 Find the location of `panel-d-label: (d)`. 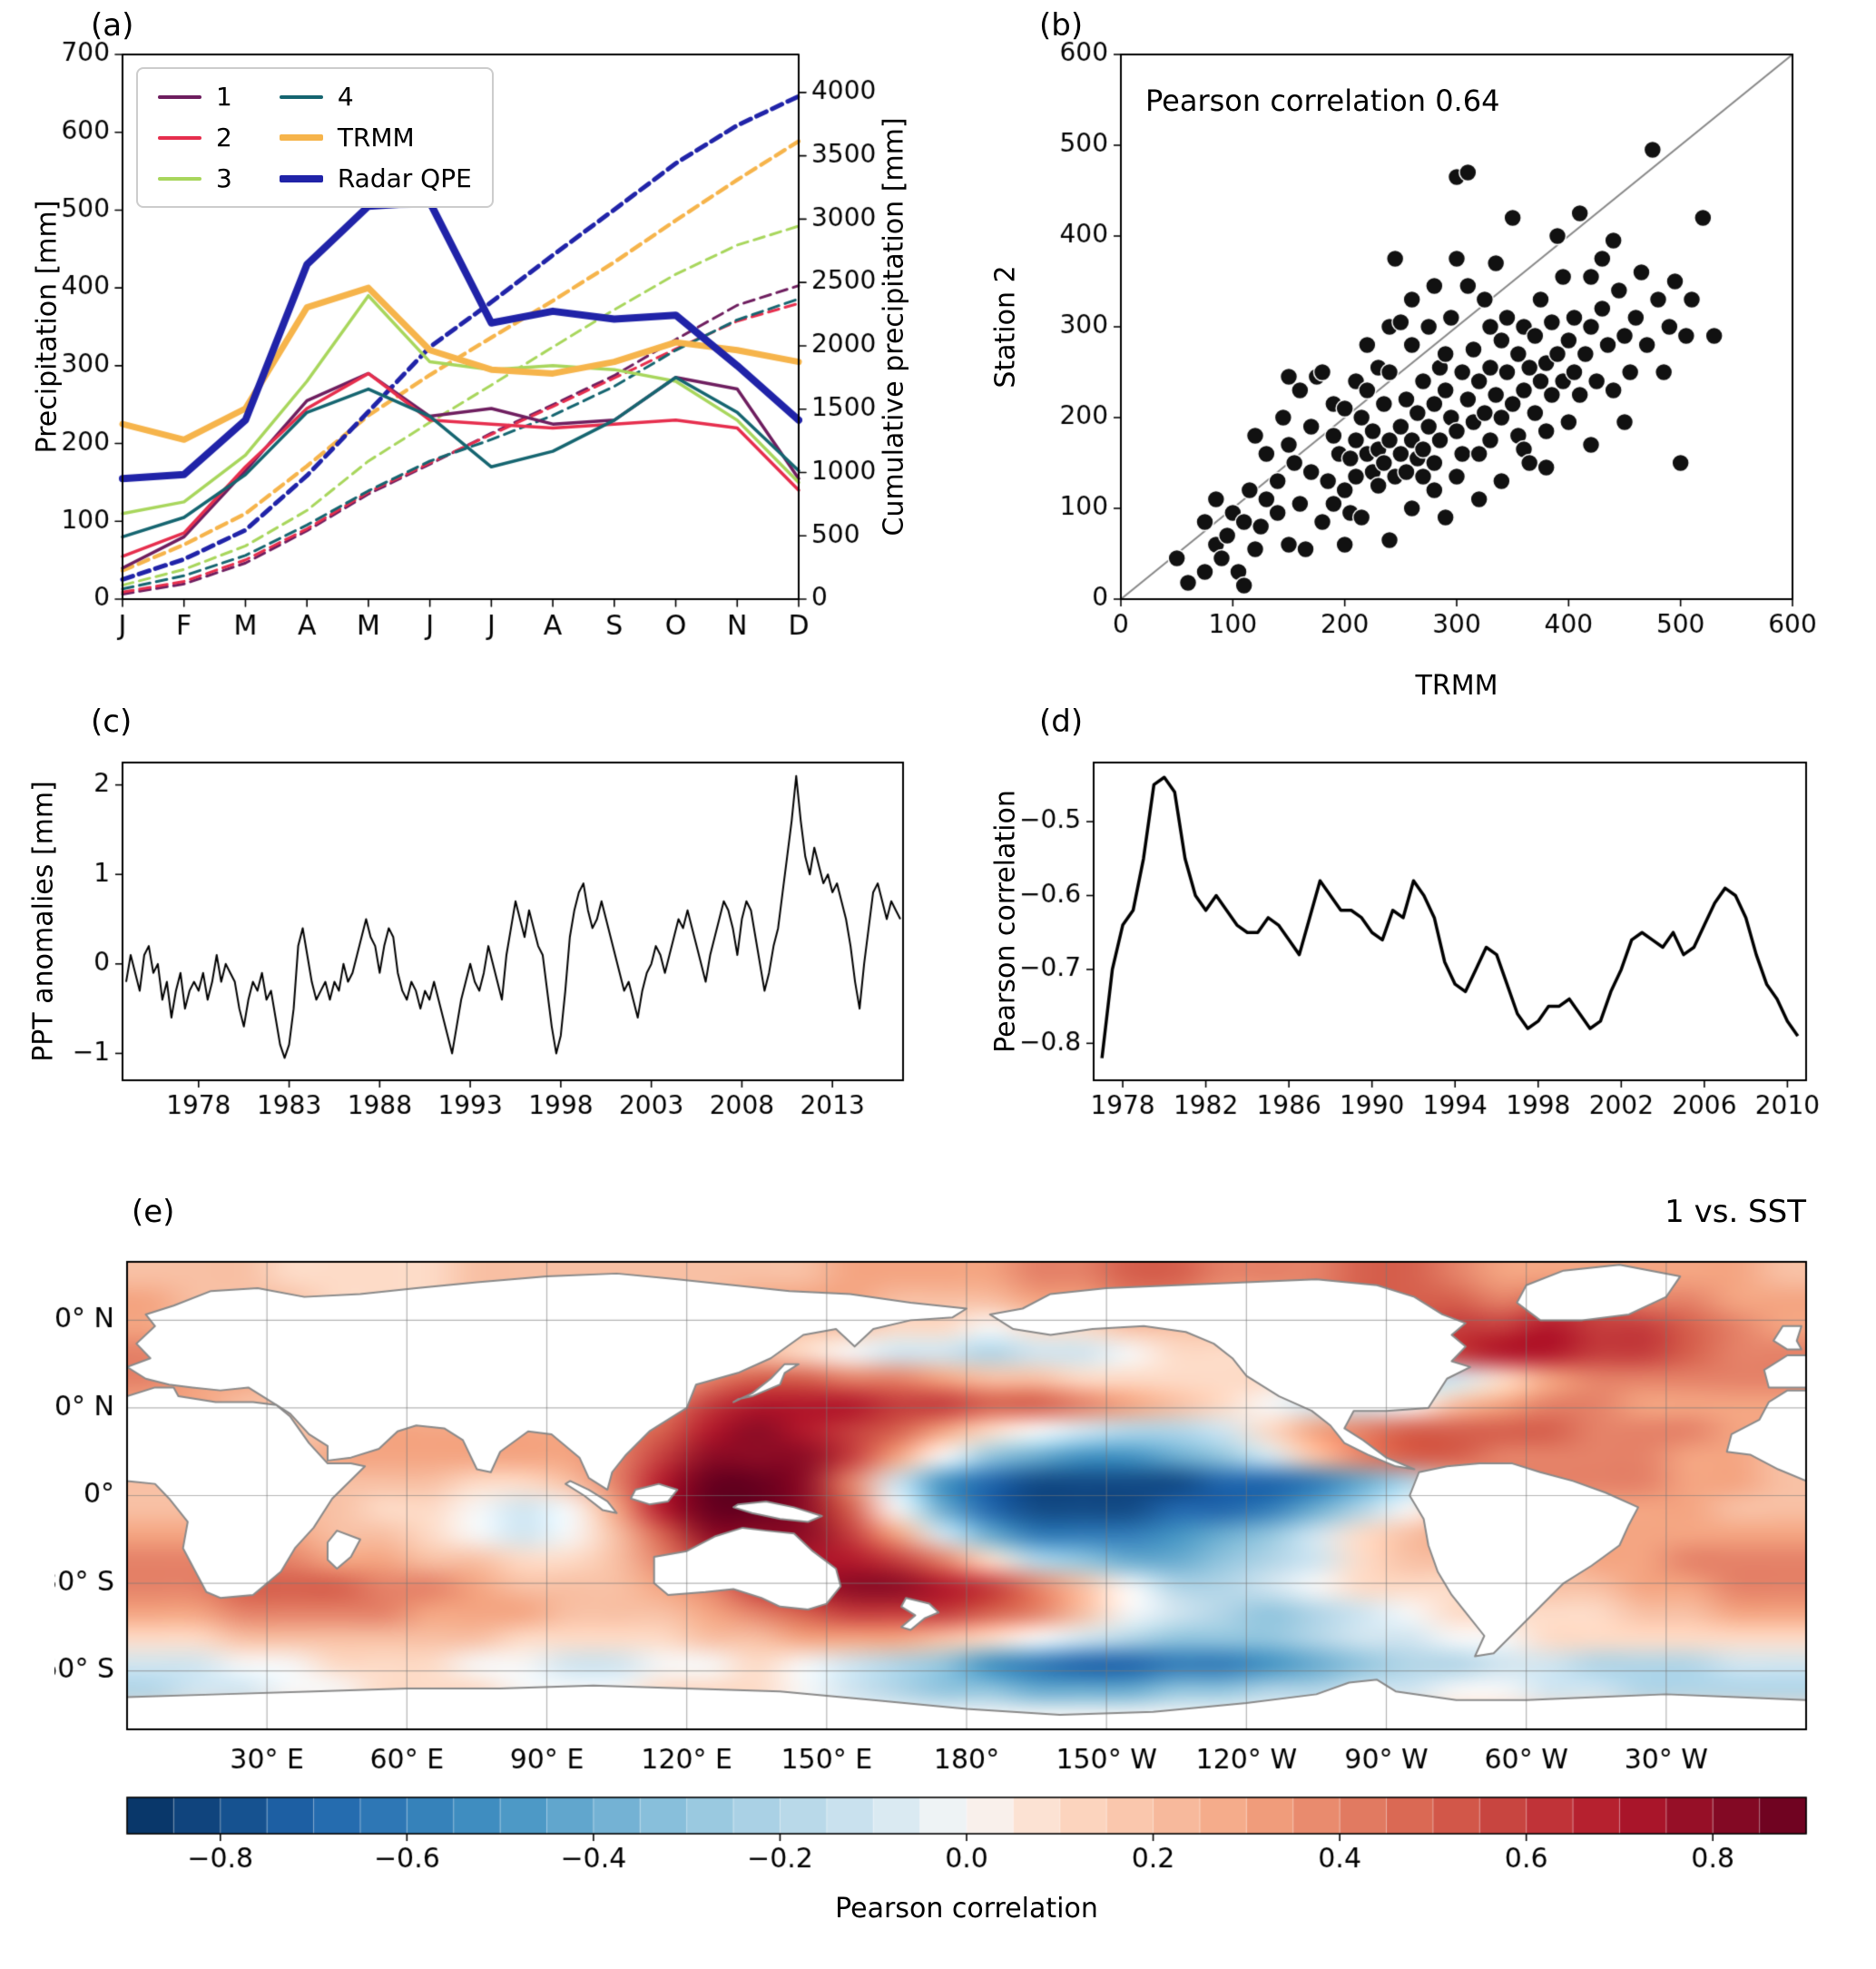

panel-d-label: (d) is located at coordinates (1062, 722).